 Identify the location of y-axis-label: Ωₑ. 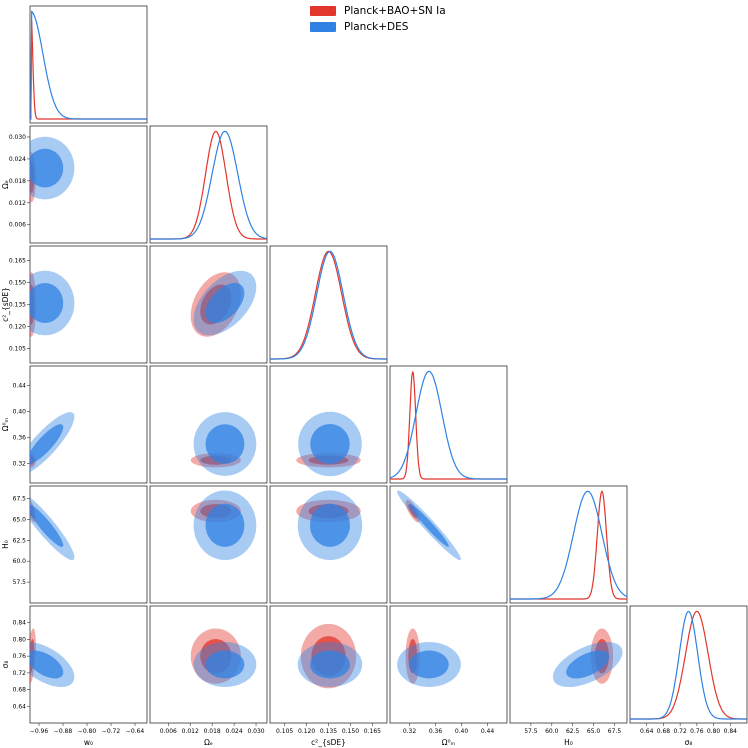
(5, 184).